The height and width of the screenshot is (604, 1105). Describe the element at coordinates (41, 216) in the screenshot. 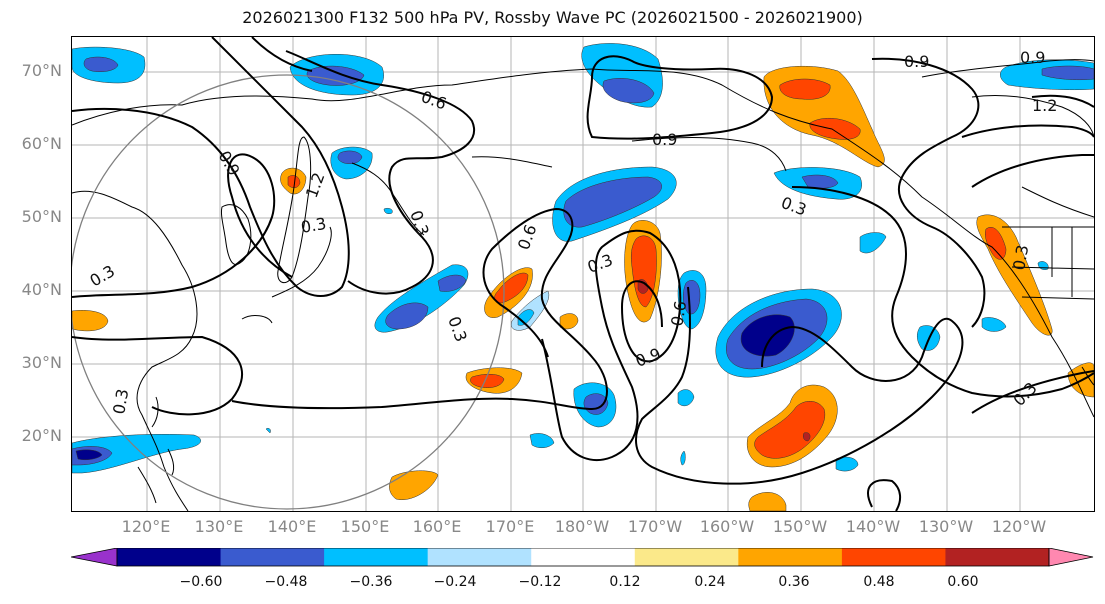

I see `lat-label: 50°N` at that location.